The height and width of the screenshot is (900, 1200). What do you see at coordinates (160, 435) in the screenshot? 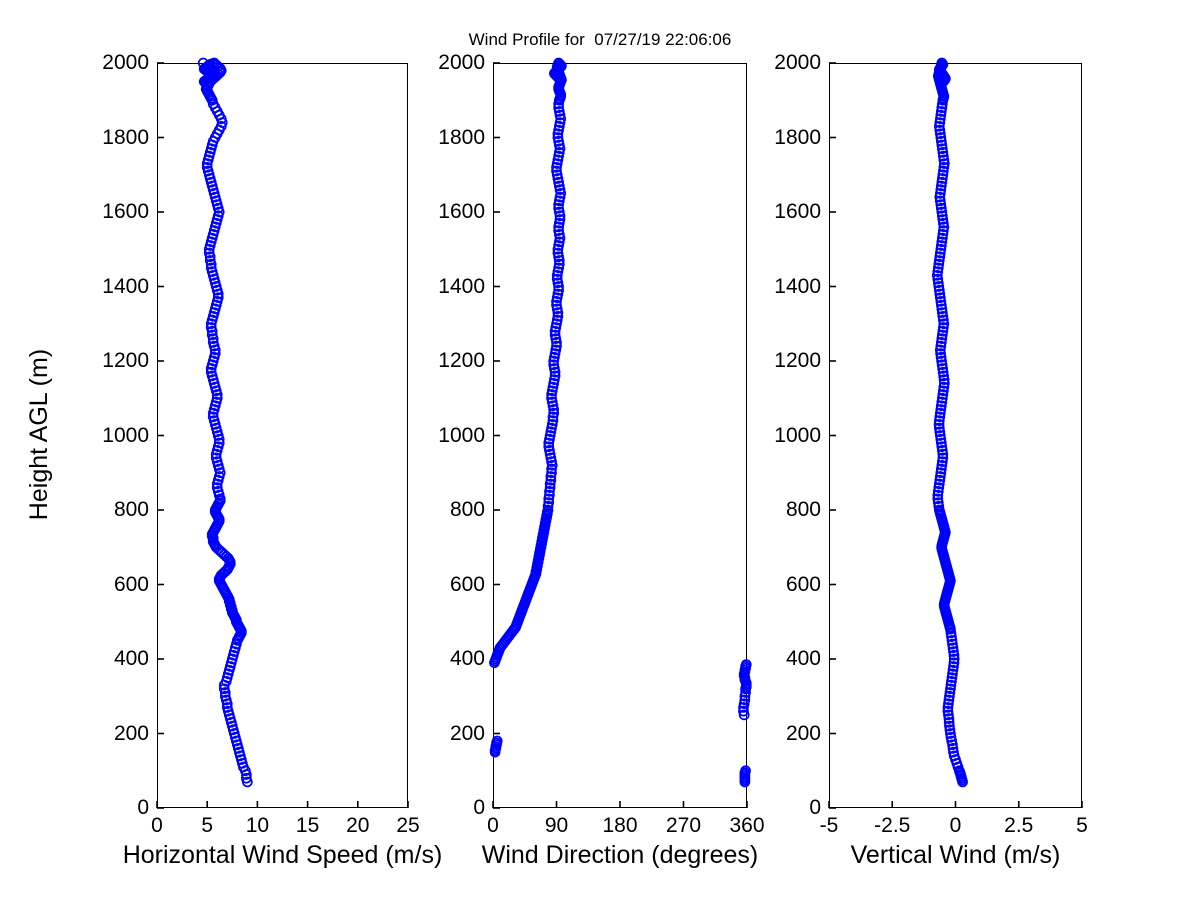
I see `y-tick-marks` at bounding box center [160, 435].